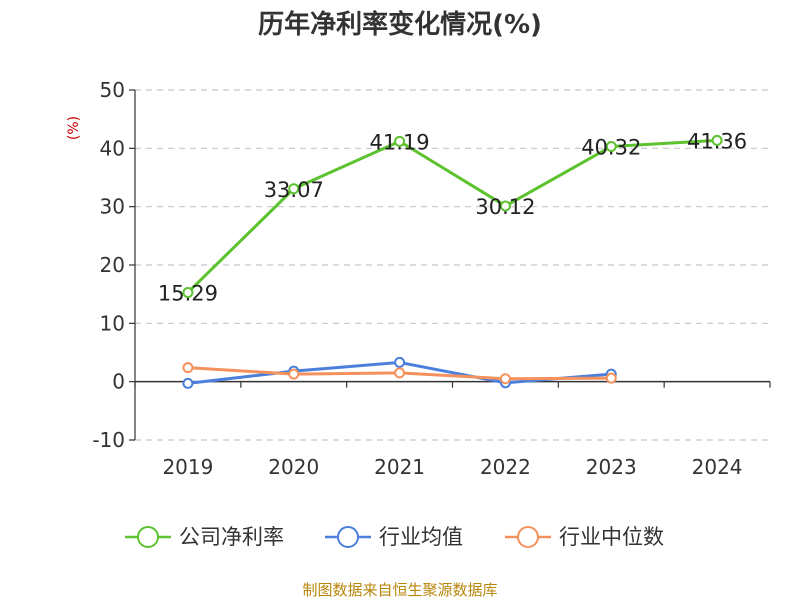 The height and width of the screenshot is (600, 800). I want to click on legend-label: 行业均值, so click(421, 537).